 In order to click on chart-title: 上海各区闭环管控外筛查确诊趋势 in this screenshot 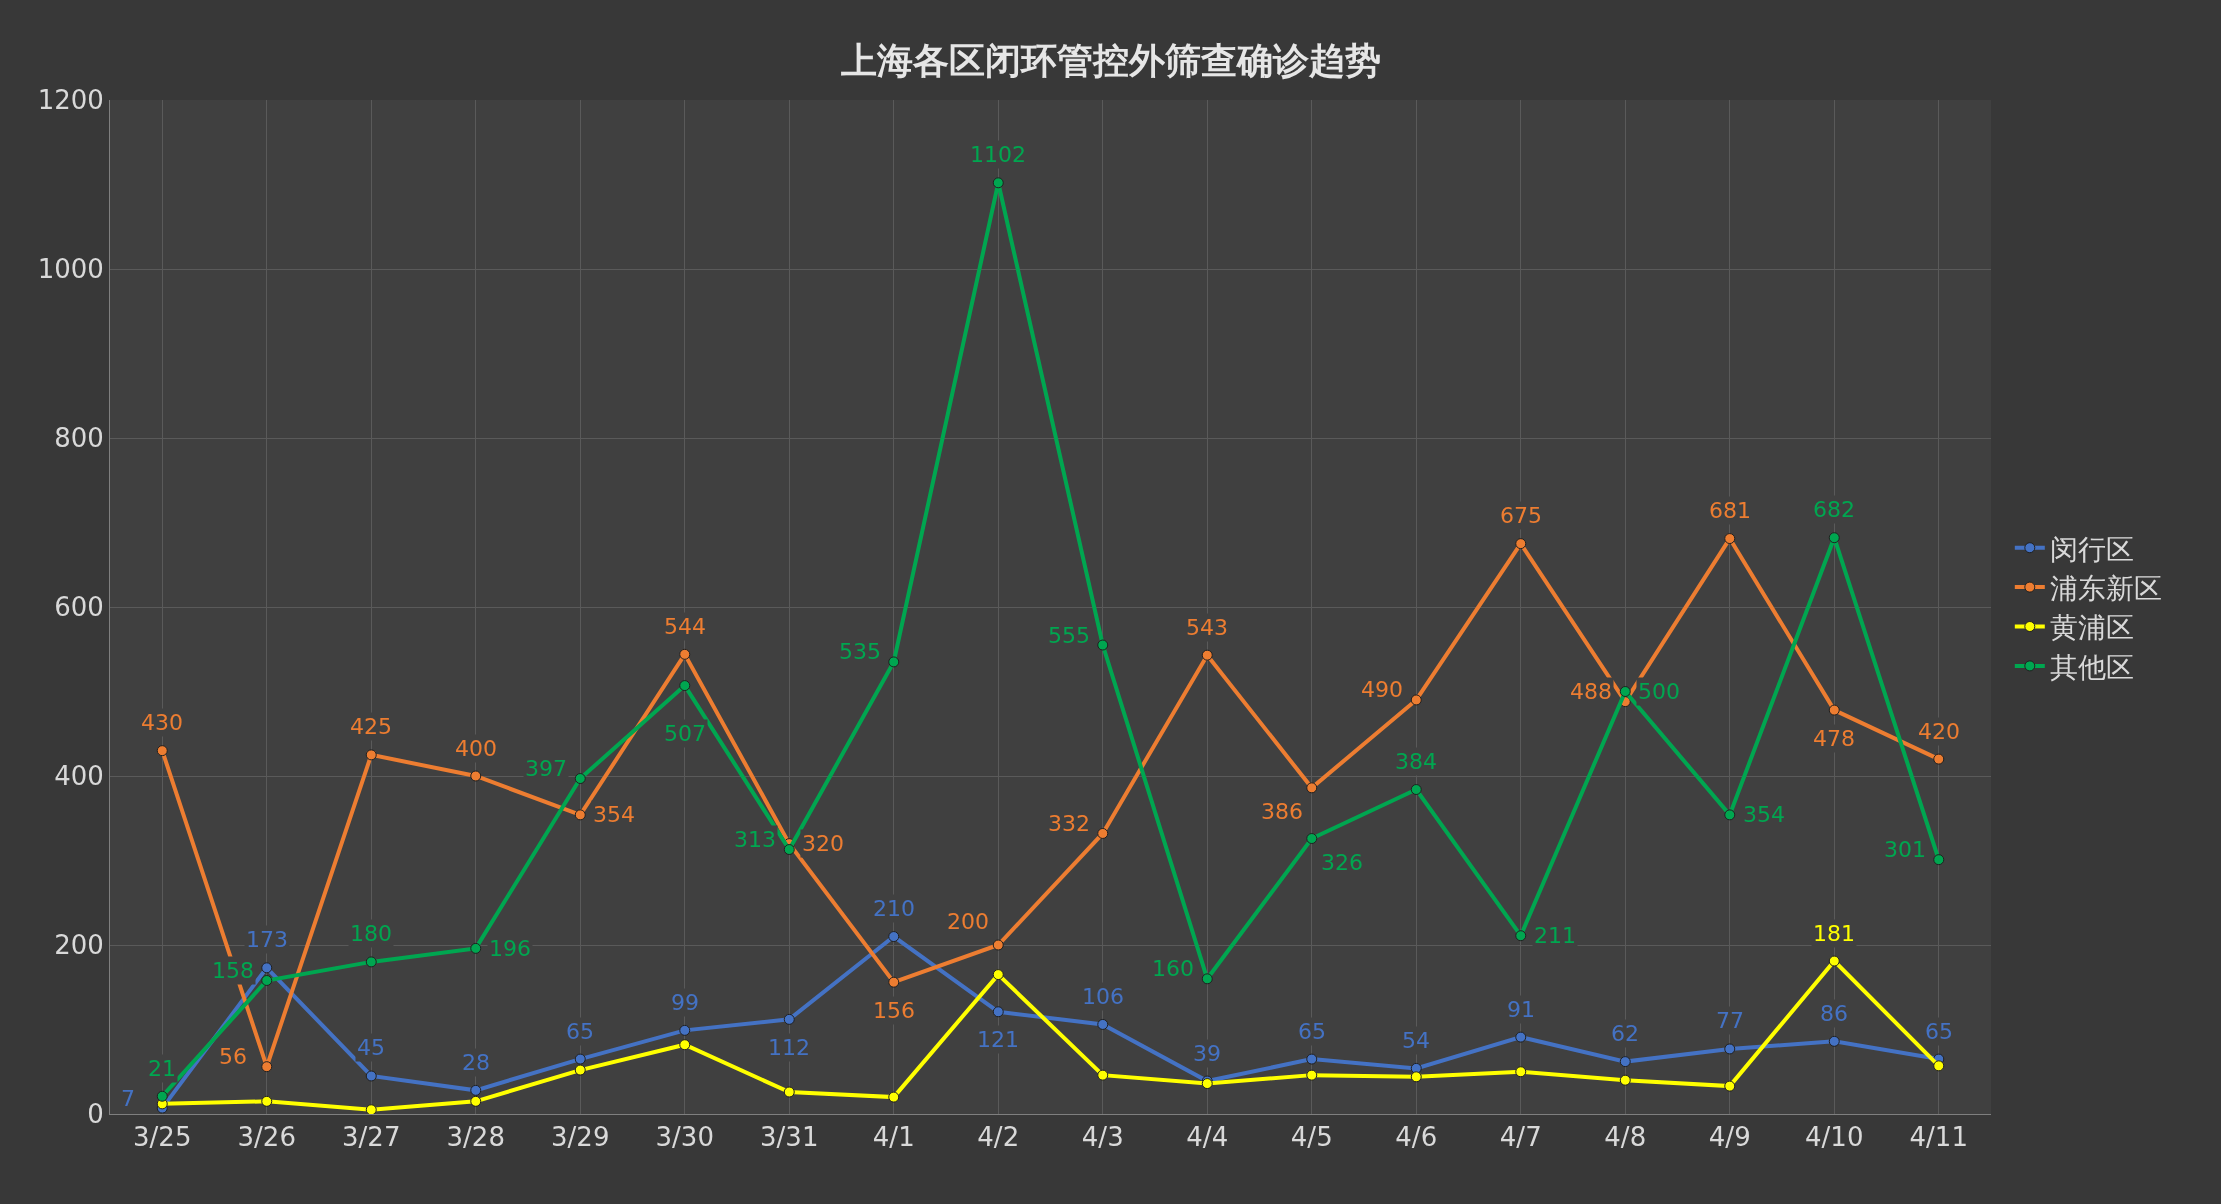, I will do `click(1110, 61)`.